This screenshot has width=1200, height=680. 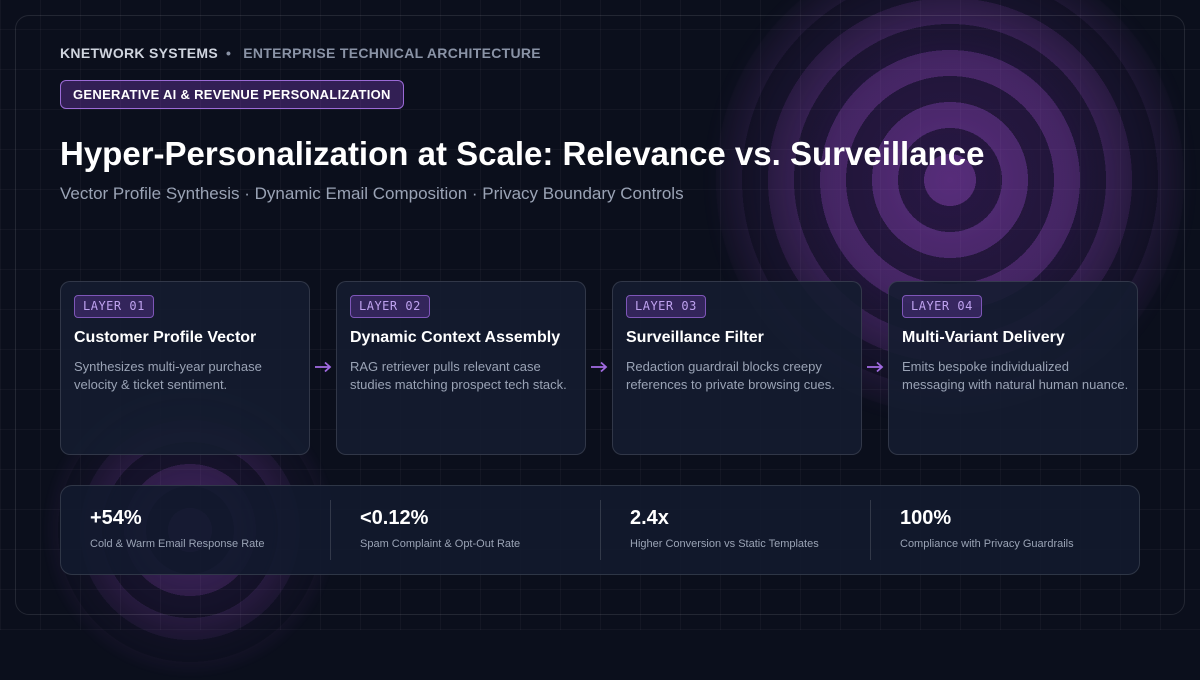 What do you see at coordinates (455, 337) in the screenshot?
I see `layer-title: Dynamic Context Assembly` at bounding box center [455, 337].